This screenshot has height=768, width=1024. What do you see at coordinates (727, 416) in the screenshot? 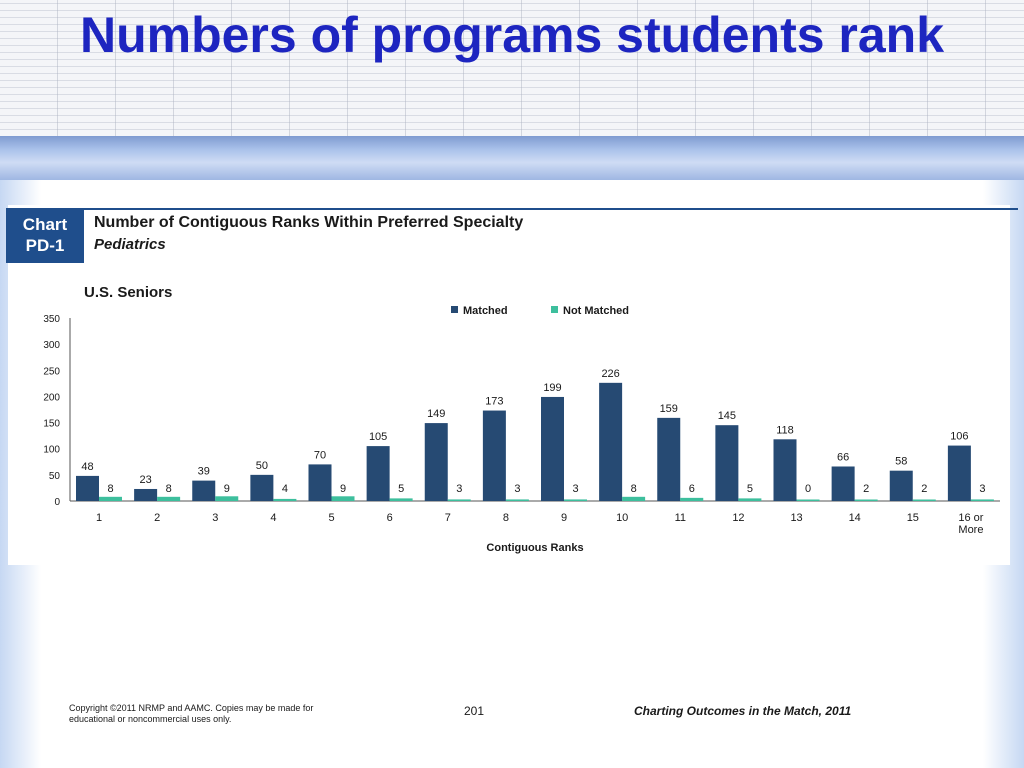
I see `data-label-matched: 145` at bounding box center [727, 416].